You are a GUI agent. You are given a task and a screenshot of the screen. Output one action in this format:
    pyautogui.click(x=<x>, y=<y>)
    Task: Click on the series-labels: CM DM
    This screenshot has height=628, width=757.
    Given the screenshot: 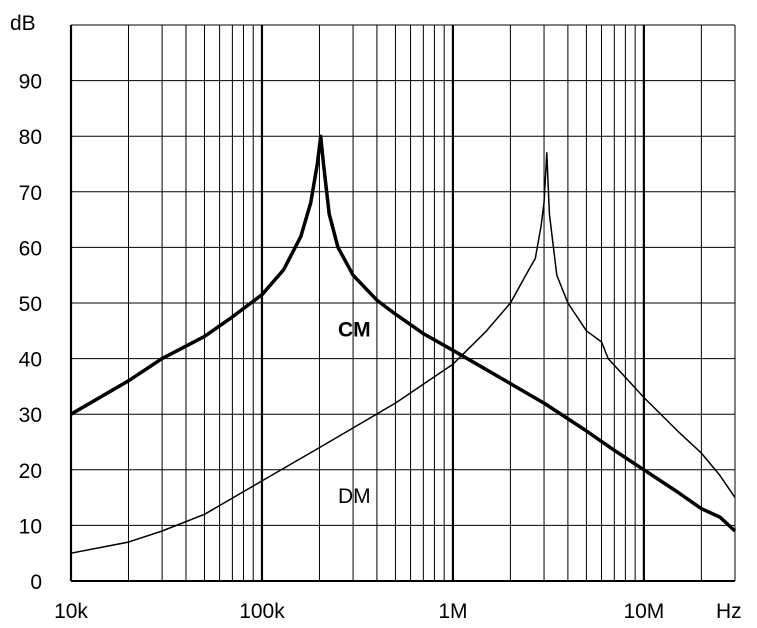 What is the action you would take?
    pyautogui.click(x=354, y=413)
    